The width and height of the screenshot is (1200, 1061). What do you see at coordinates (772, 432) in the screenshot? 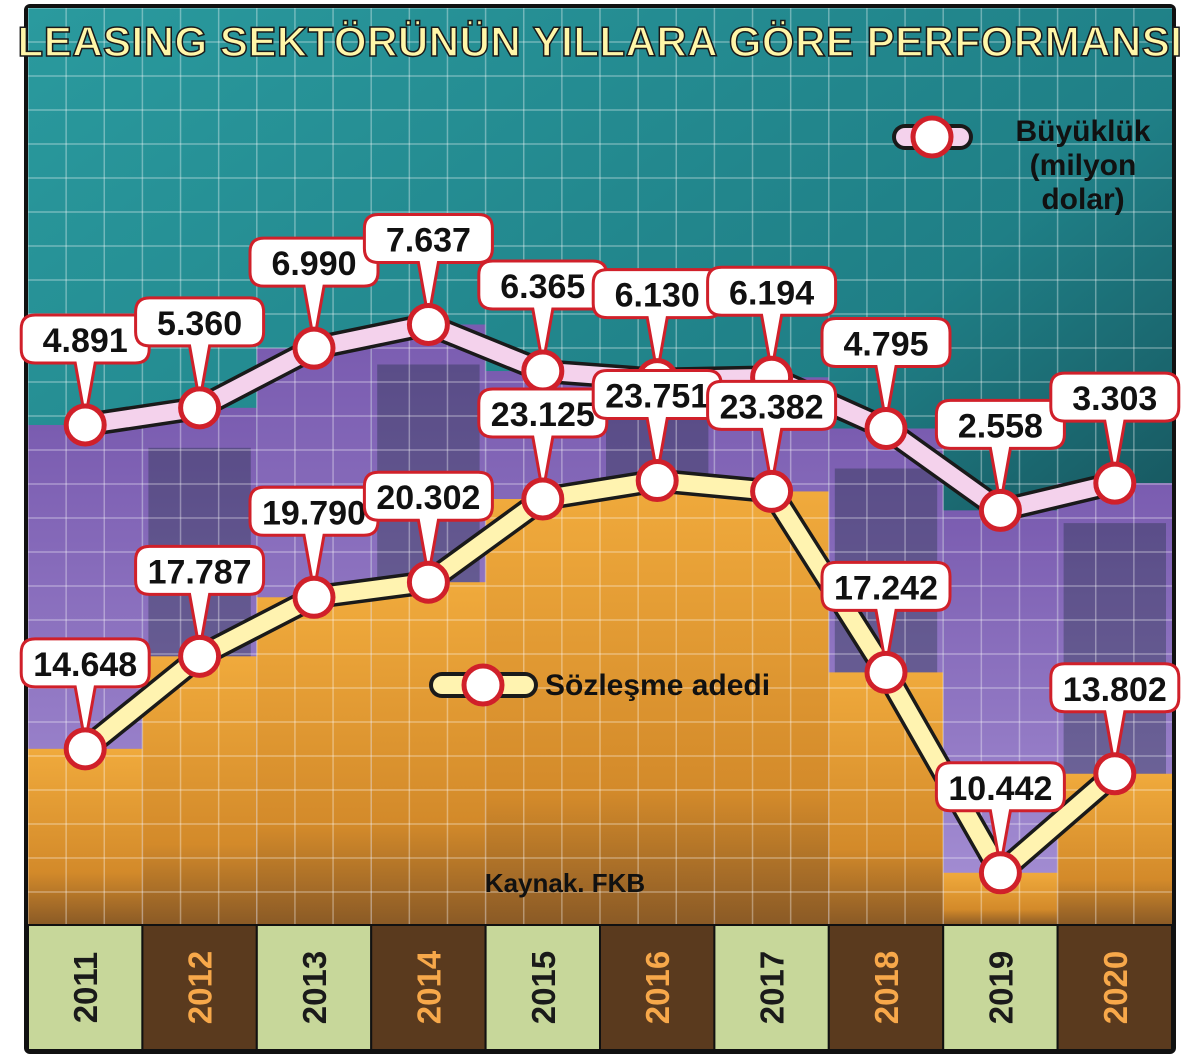
I see `count-callout-2017` at bounding box center [772, 432].